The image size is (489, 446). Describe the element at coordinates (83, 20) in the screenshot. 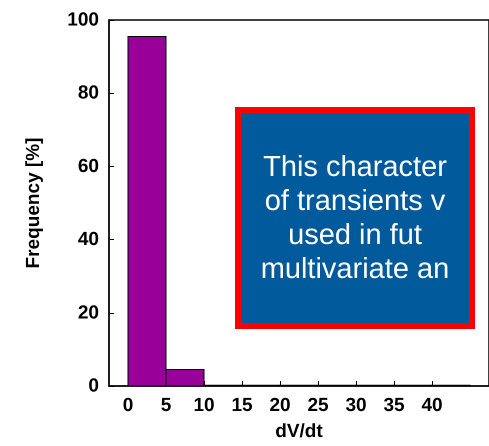

I see `y-tick-label: 100` at that location.